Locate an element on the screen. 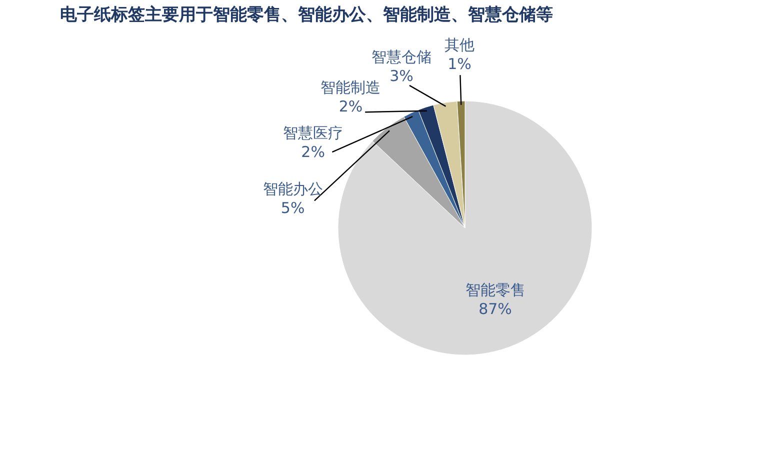 The image size is (774, 461). slice-label: 智能制造 is located at coordinates (350, 87).